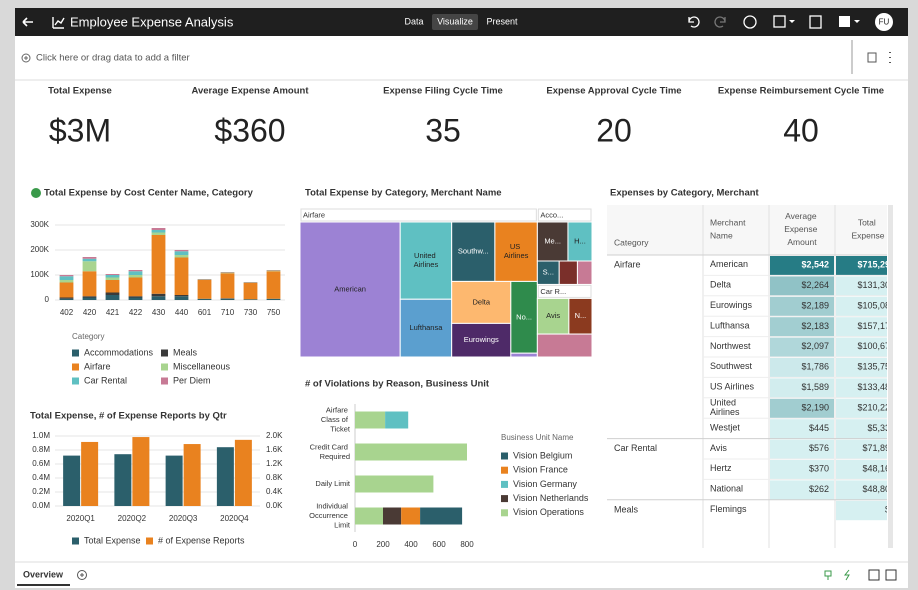 This screenshot has width=918, height=590. I want to click on table-cell: $576, so click(819, 448).